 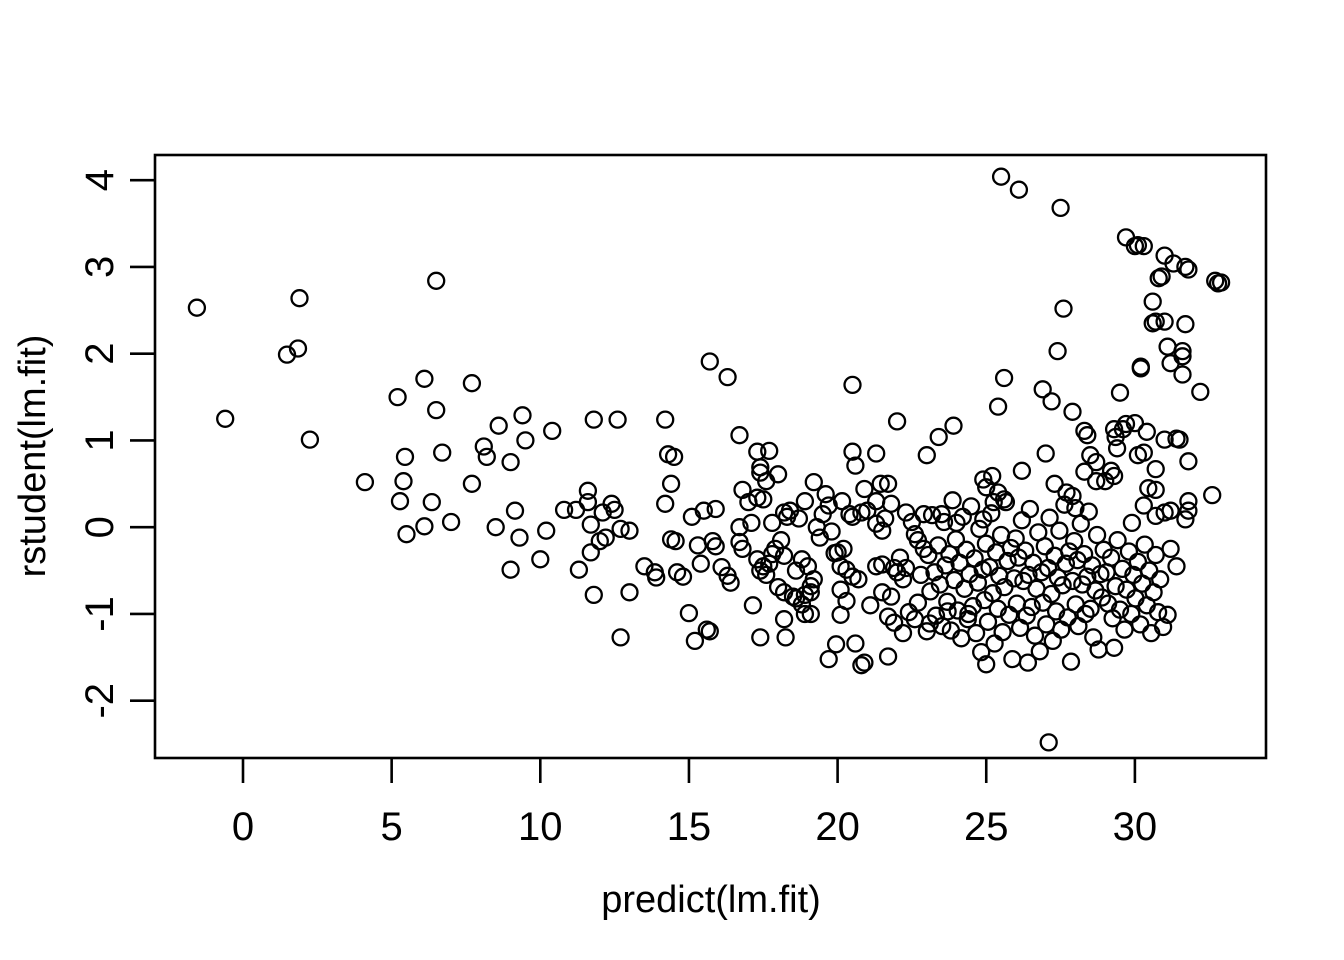 What do you see at coordinates (100, 354) in the screenshot?
I see `y-tick-label: 2` at bounding box center [100, 354].